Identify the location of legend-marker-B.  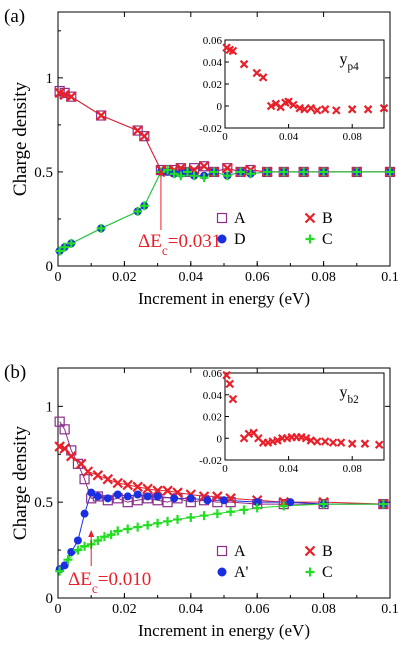
(310, 551).